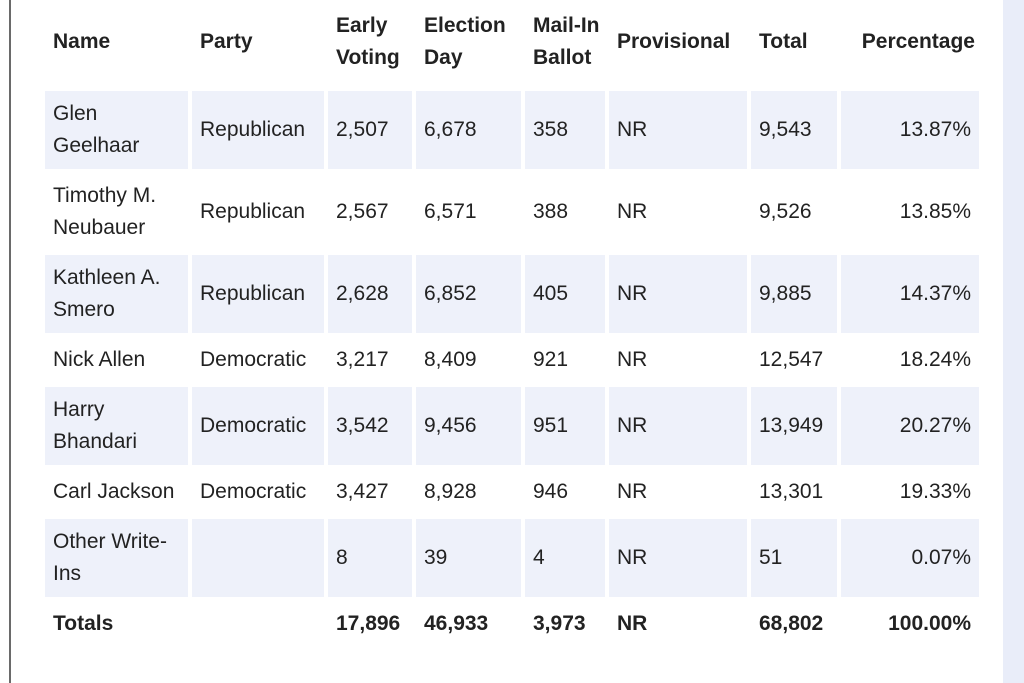  What do you see at coordinates (116, 294) in the screenshot?
I see `table-cell: Kathleen A. Smero` at bounding box center [116, 294].